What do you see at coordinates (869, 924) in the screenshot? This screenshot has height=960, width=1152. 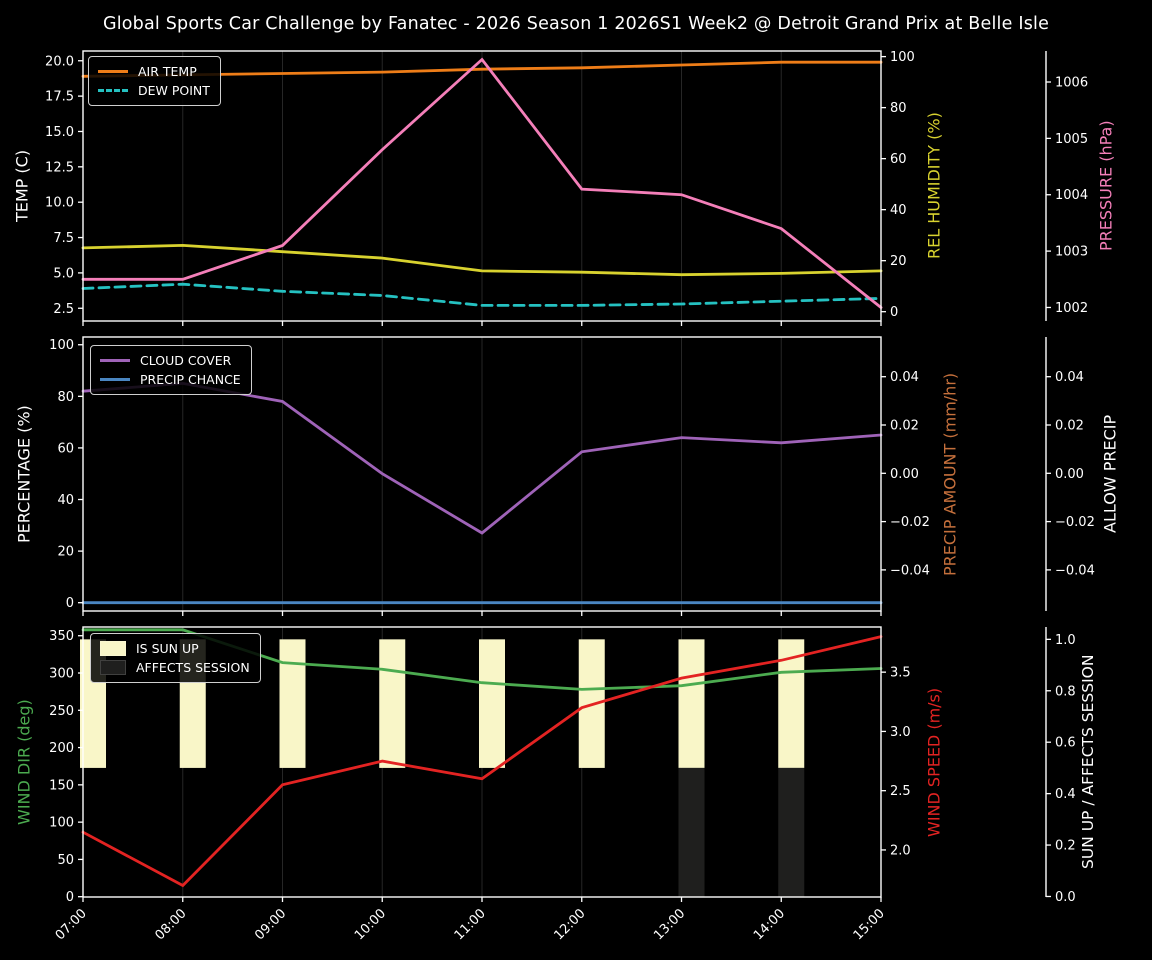 I see `x-tick-label-15:00: 15:00` at bounding box center [869, 924].